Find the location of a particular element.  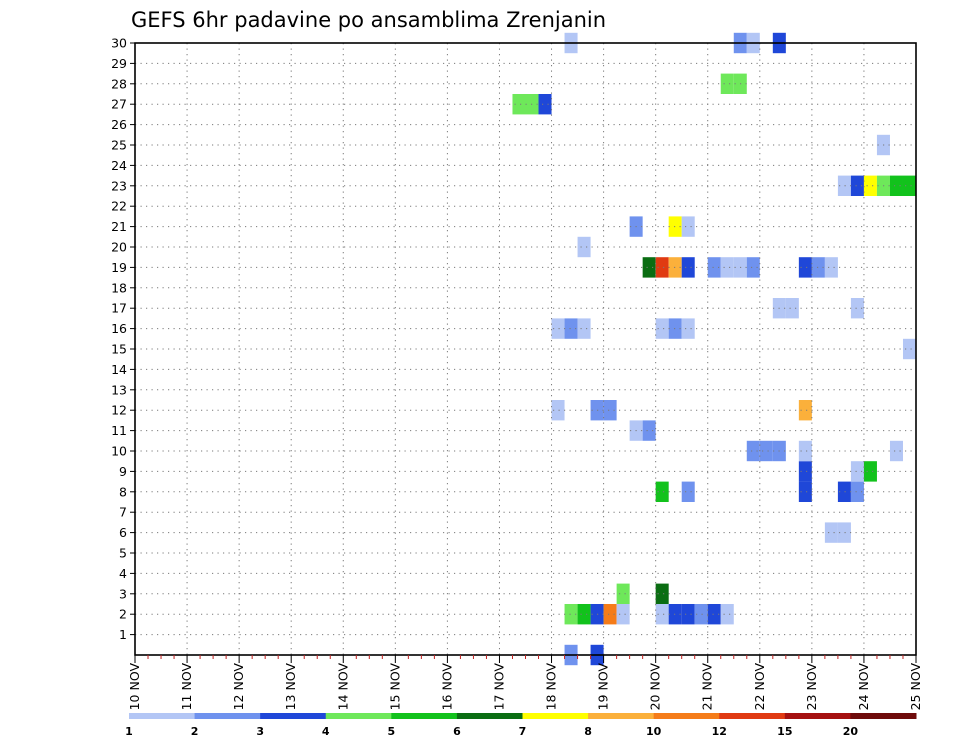

colorbar: 1 2 3 4 5 6 7 8 10 12 15 20 is located at coordinates (521, 725).